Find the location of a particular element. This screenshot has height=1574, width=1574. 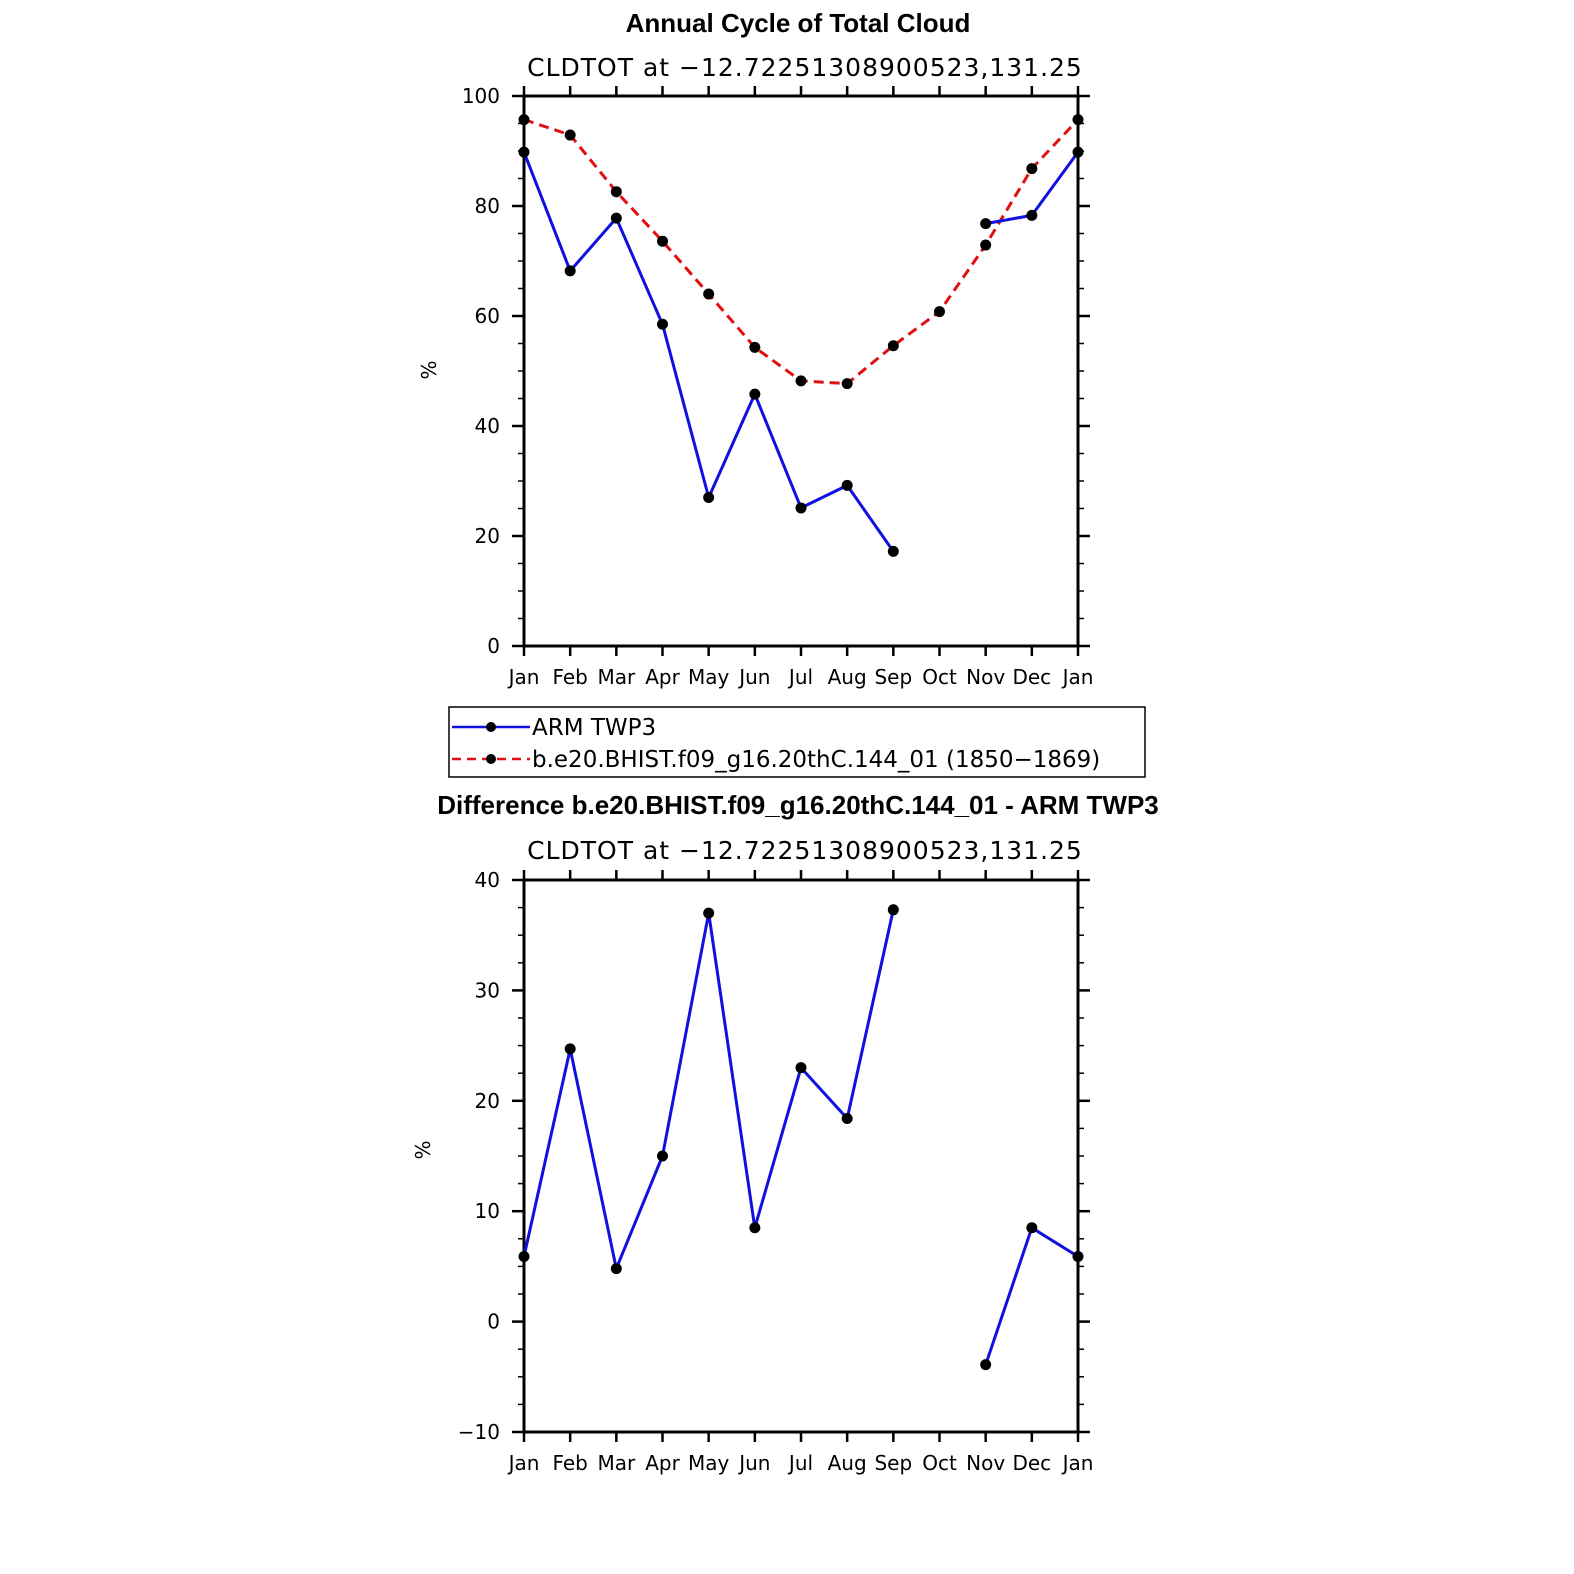

legend-label-arm: ARM TWP3 is located at coordinates (594, 728).